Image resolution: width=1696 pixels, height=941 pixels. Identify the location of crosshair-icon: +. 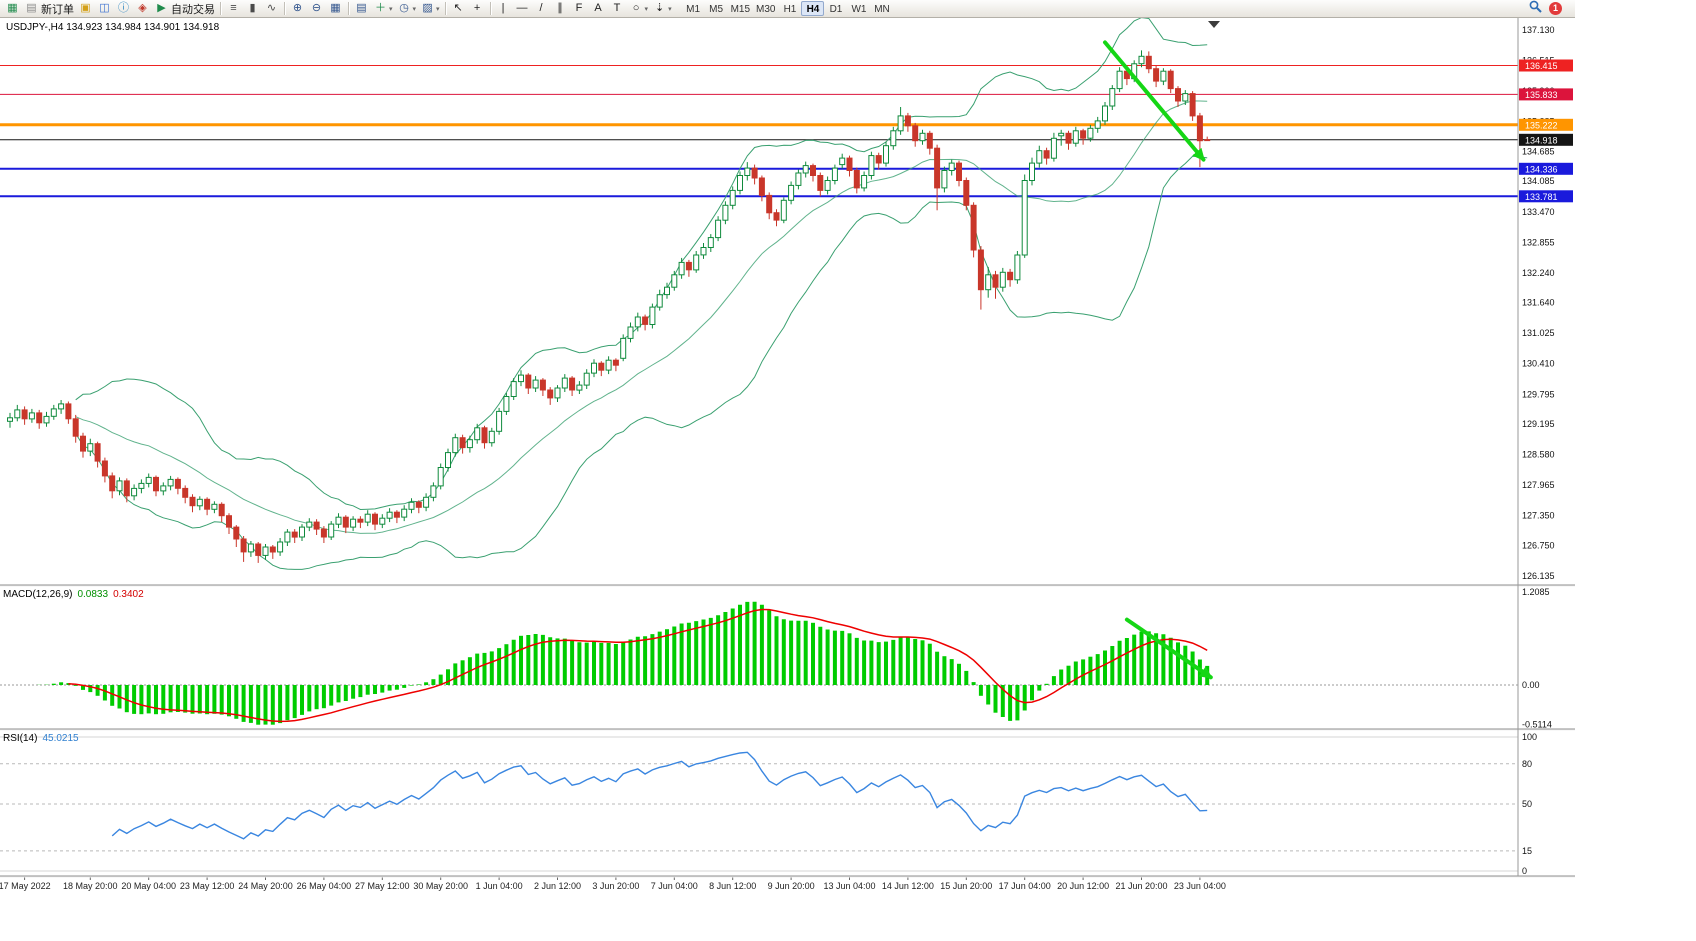
(477, 9).